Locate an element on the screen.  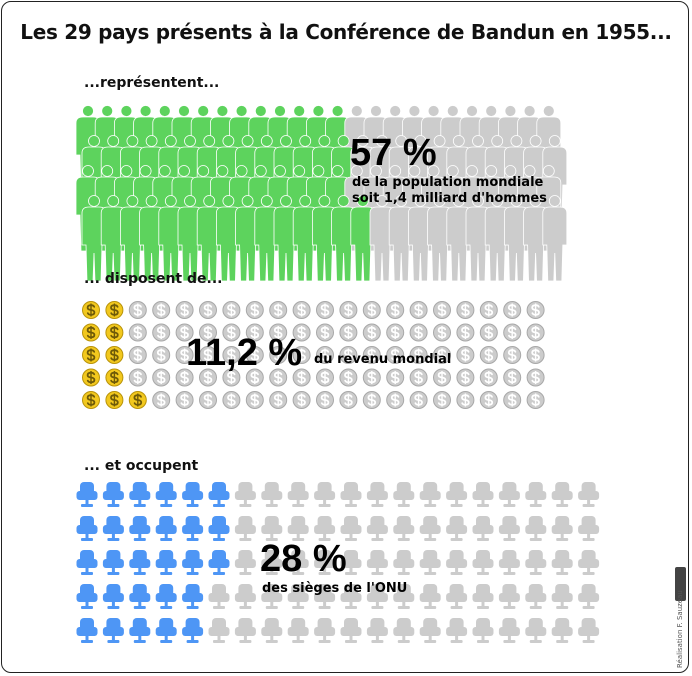
cc-license-icon is located at coordinates (680, 584).